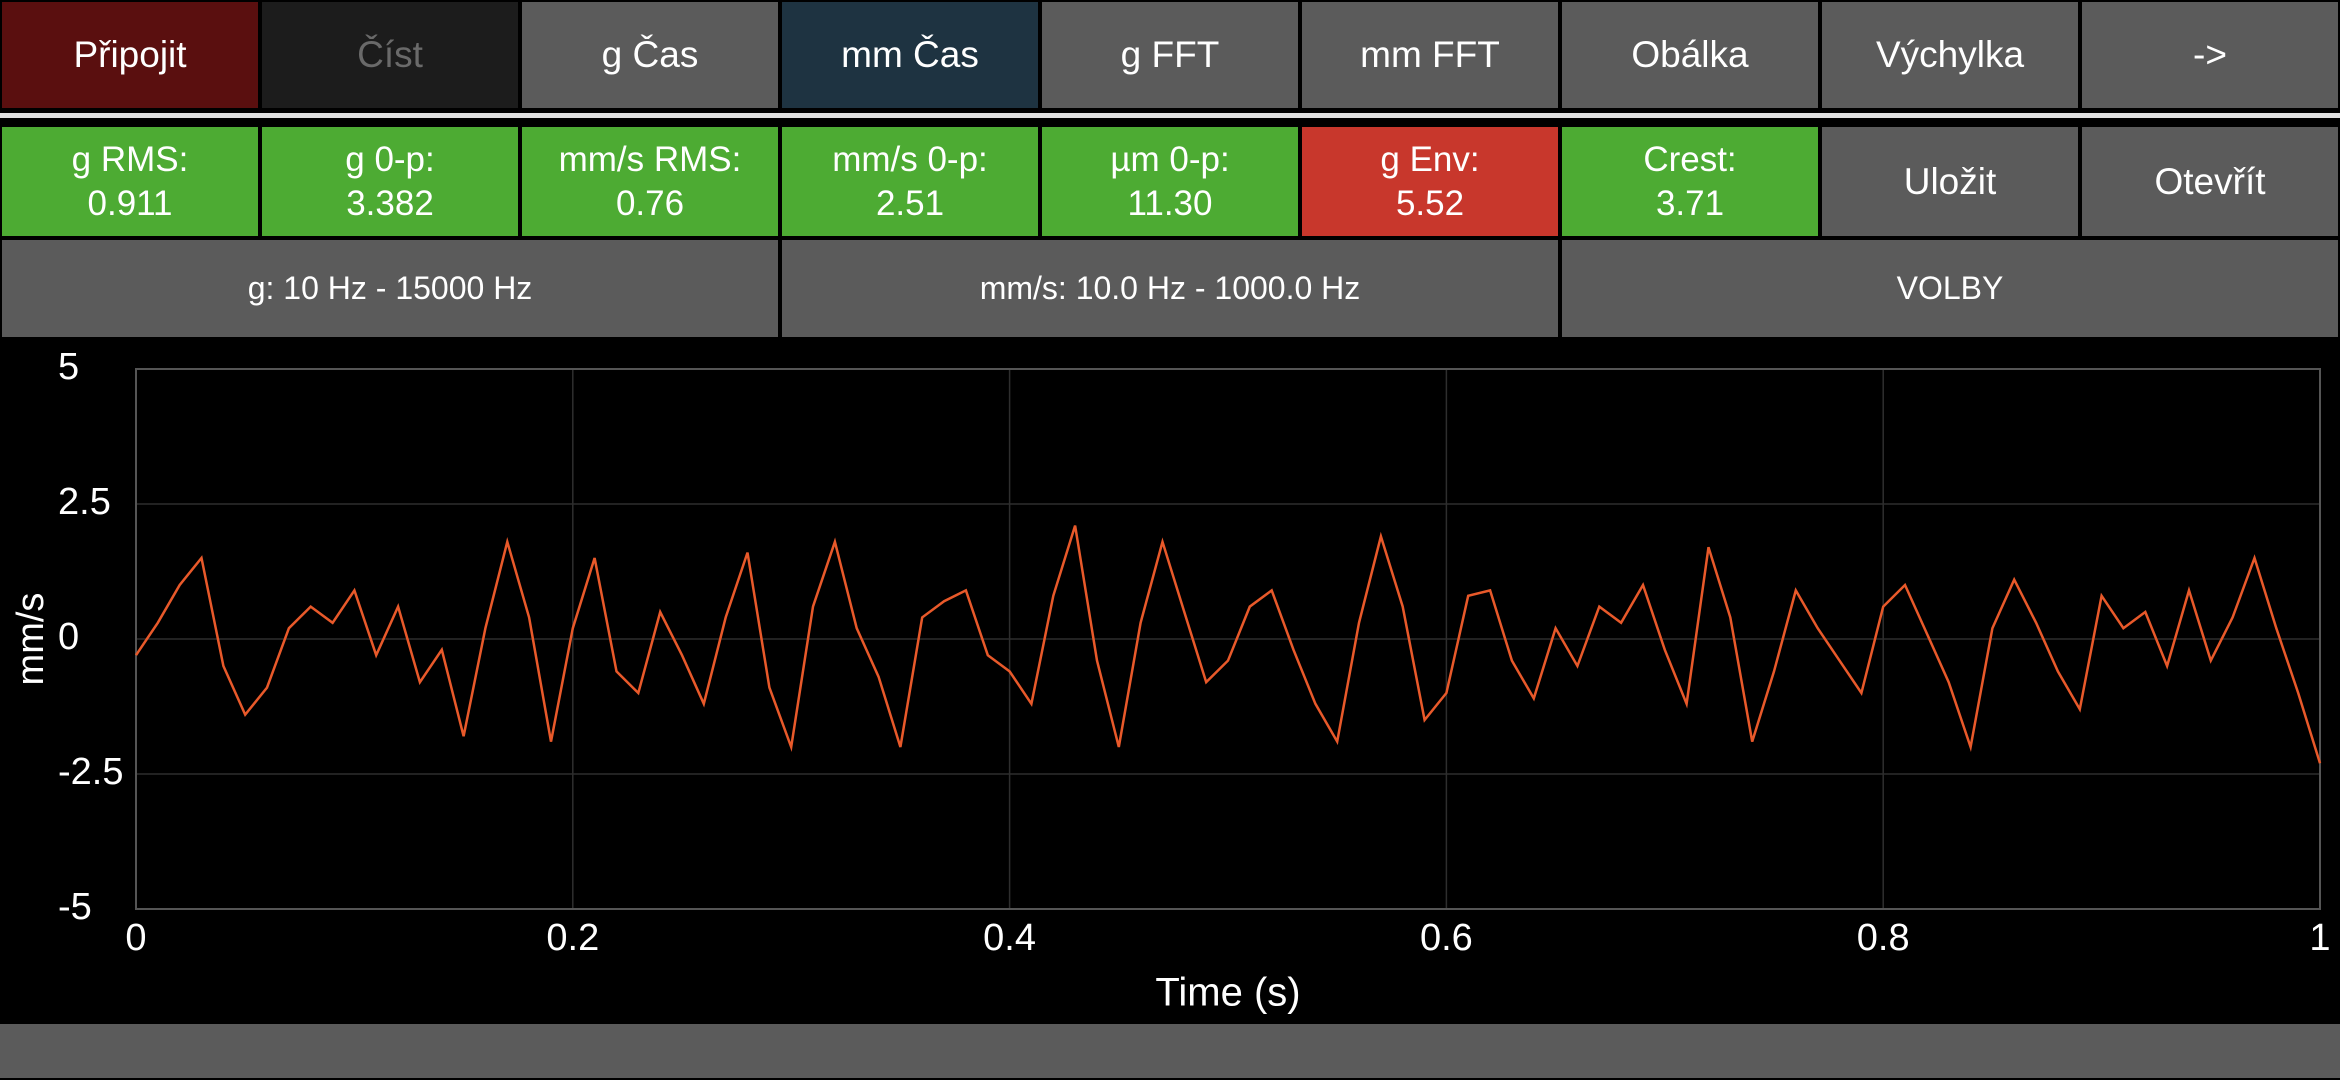 This screenshot has width=2340, height=1080. What do you see at coordinates (130, 181) in the screenshot?
I see `metric-tile: g RMS: 0.911` at bounding box center [130, 181].